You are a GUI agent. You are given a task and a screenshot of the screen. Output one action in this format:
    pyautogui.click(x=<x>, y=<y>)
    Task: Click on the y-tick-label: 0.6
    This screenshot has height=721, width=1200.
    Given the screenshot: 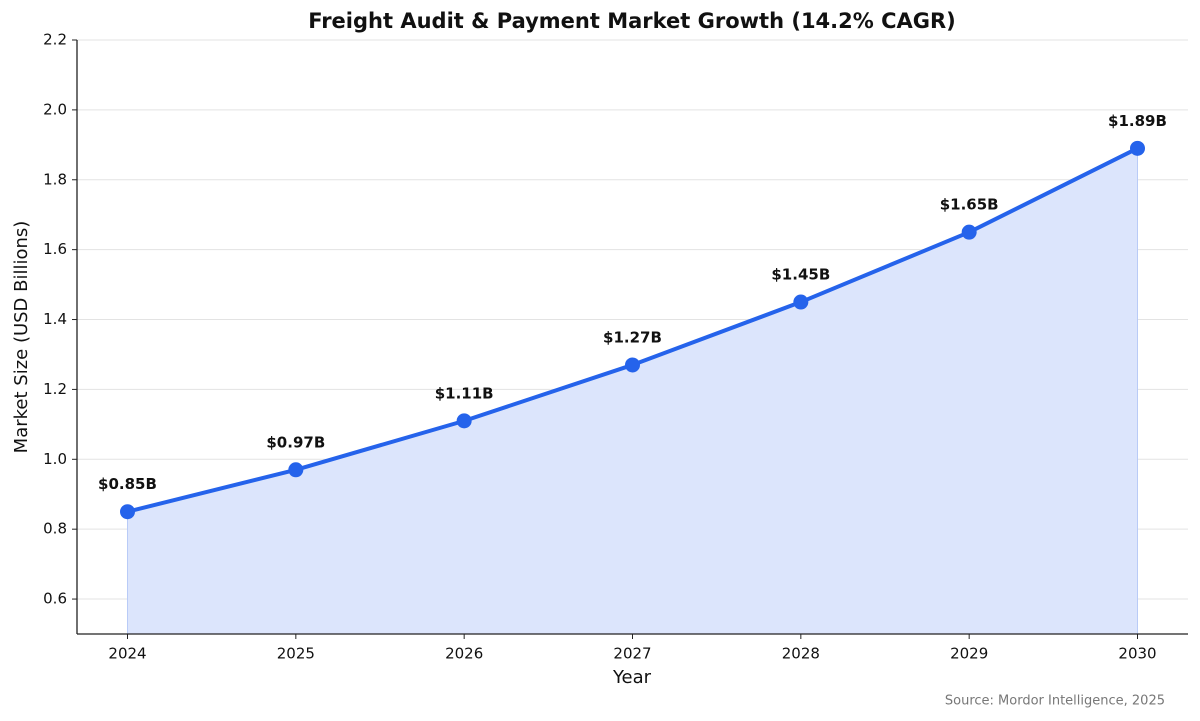 What is the action you would take?
    pyautogui.click(x=55, y=599)
    